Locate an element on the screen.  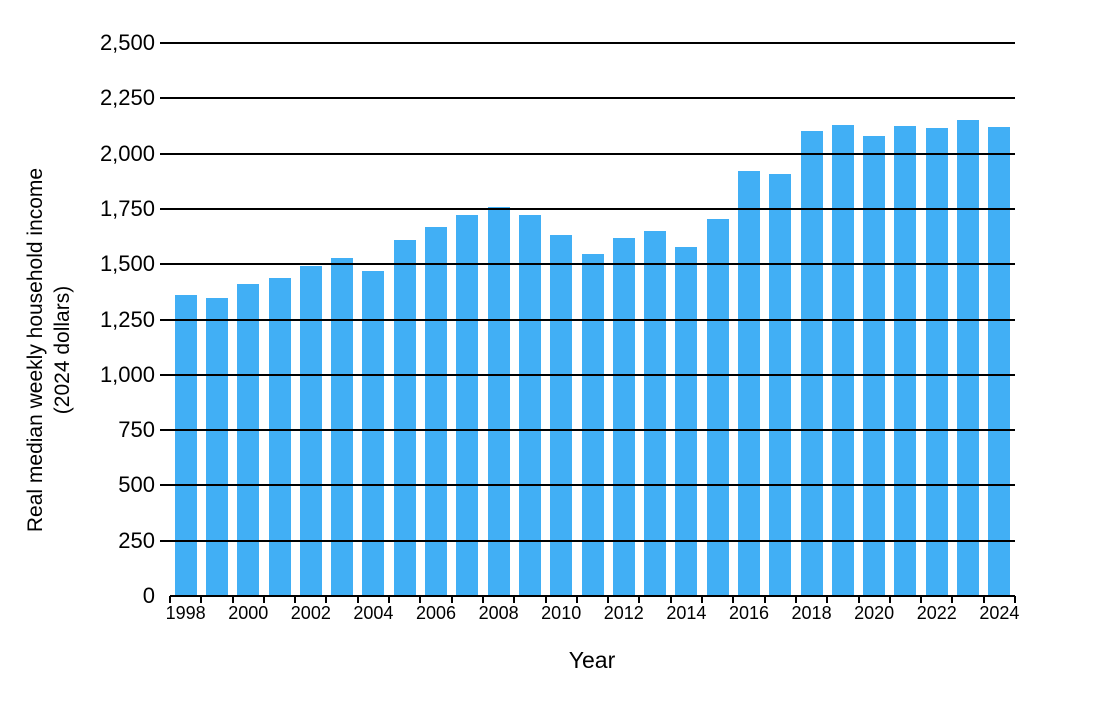
bar-2014 is located at coordinates (686, 421).